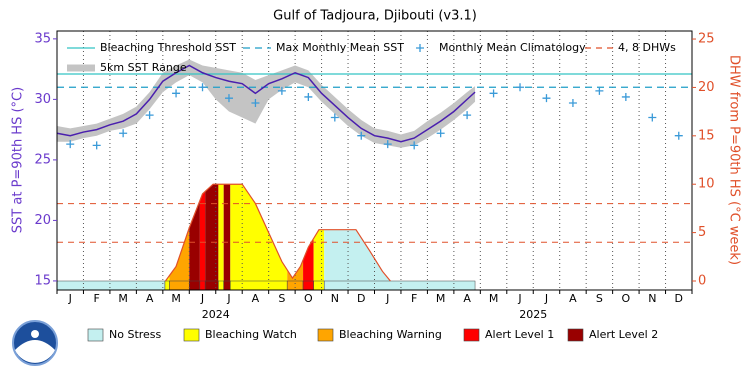 The image size is (750, 375). What do you see at coordinates (706, 39) in the screenshot?
I see `y2-tick-label: 25` at bounding box center [706, 39].